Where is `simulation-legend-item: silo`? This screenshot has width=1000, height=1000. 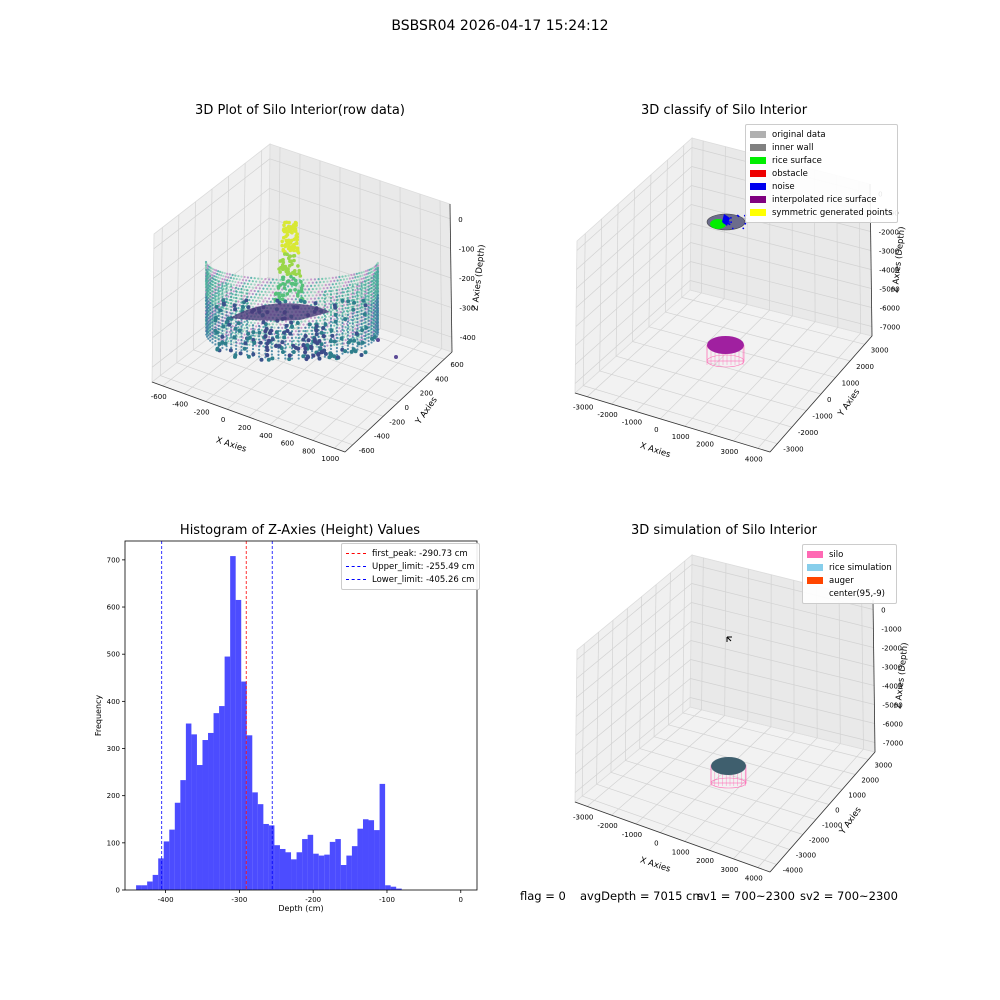 simulation-legend-item: silo is located at coordinates (849, 554).